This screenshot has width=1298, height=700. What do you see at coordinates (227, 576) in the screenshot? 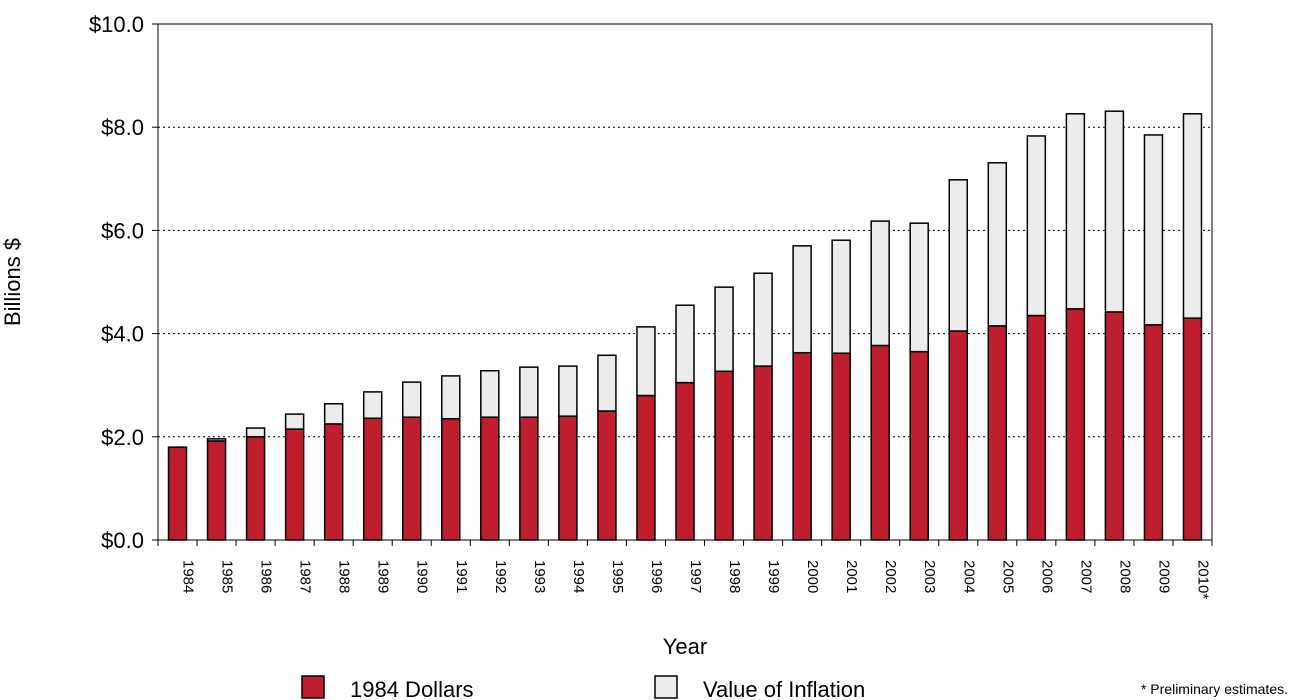
I see `x-tick-label: 1985` at bounding box center [227, 576].